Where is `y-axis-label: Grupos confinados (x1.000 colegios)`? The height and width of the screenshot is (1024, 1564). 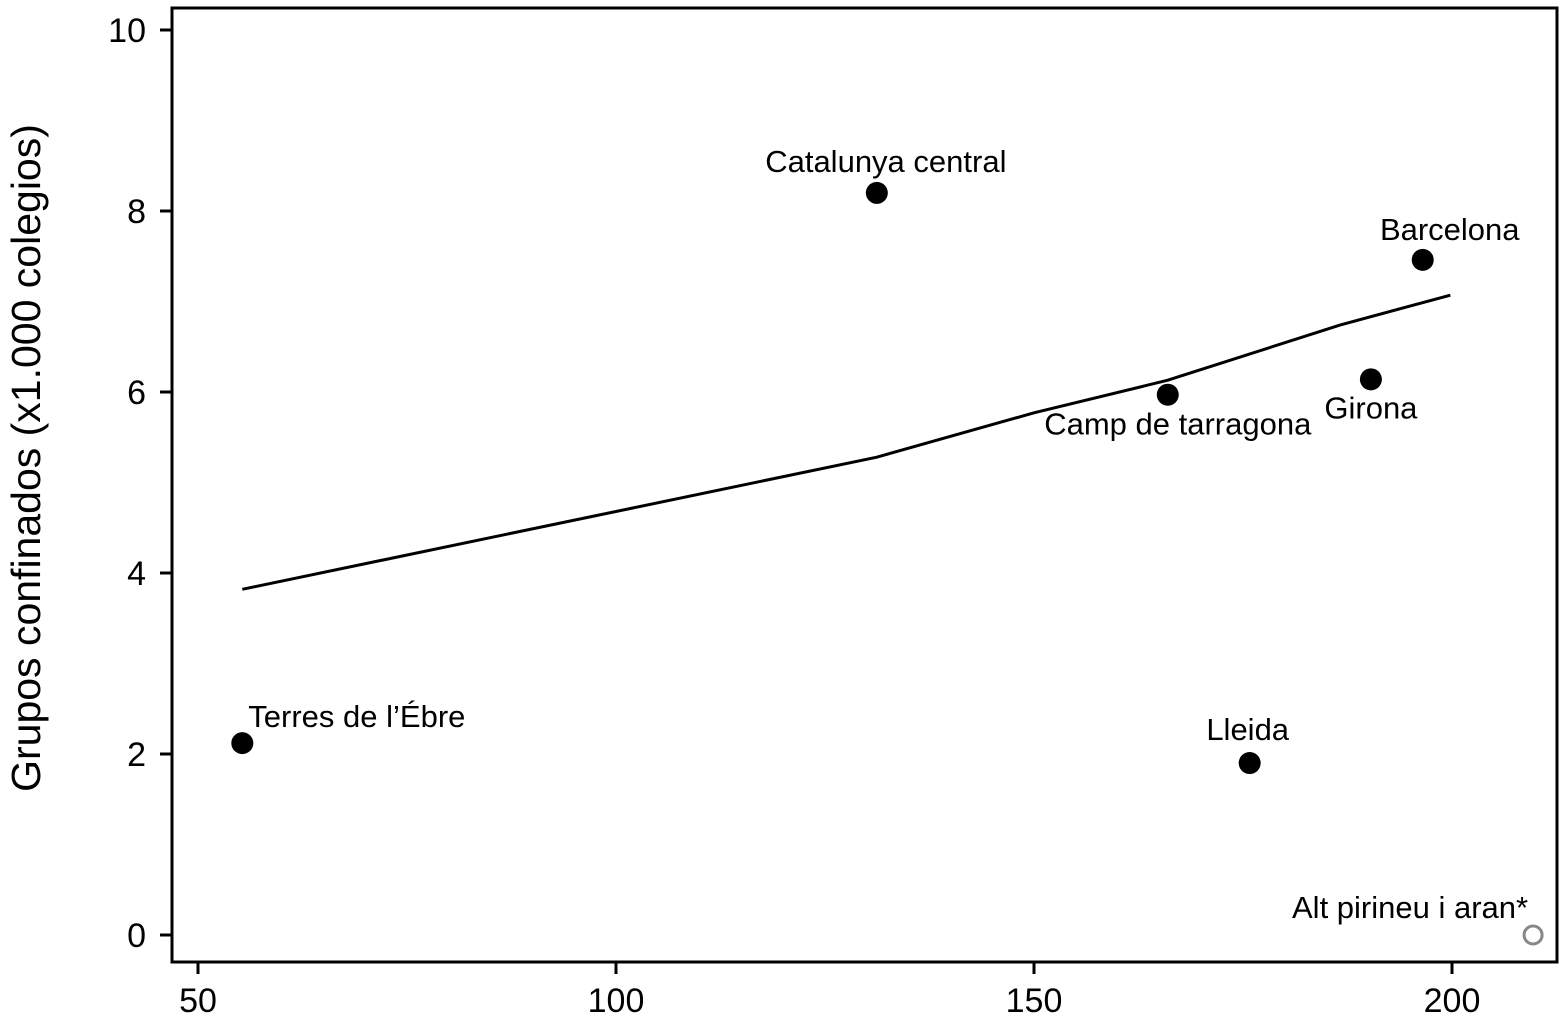
y-axis-label: Grupos confinados (x1.000 colegios) is located at coordinates (26, 458).